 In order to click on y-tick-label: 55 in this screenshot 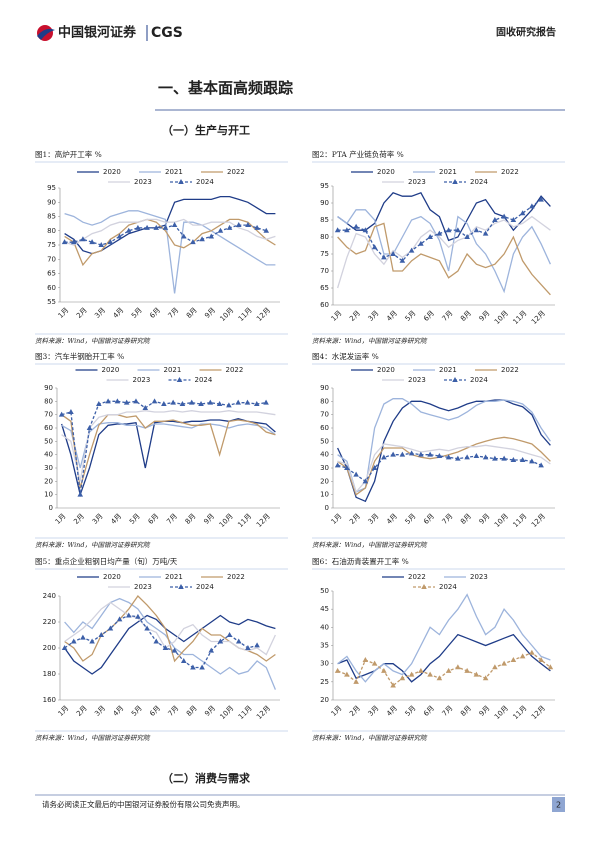, I will do `click(51, 302)`.